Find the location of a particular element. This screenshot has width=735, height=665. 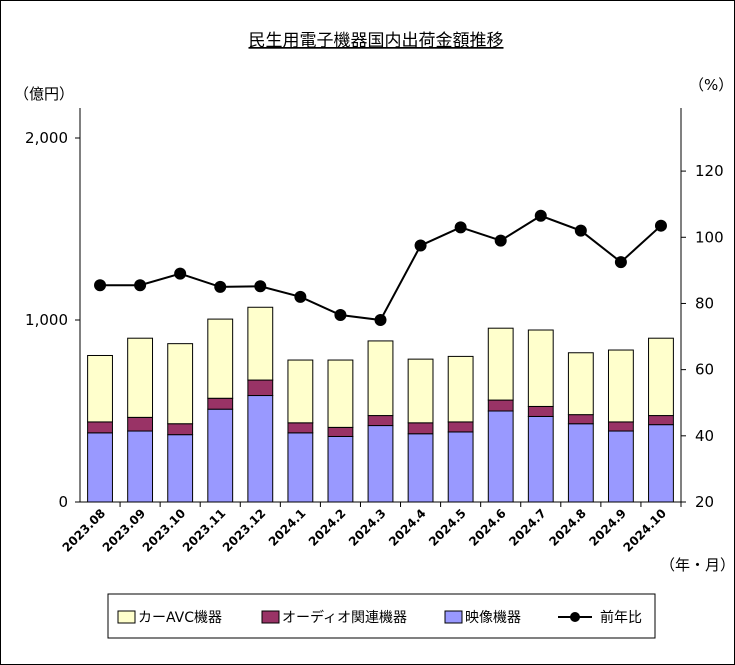

legend-label-audio: オーディオ関連機器 is located at coordinates (344, 617).